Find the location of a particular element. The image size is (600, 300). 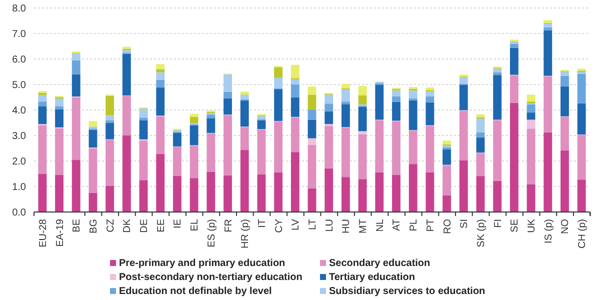

x-tick-label: EA-19 is located at coordinates (60, 232).